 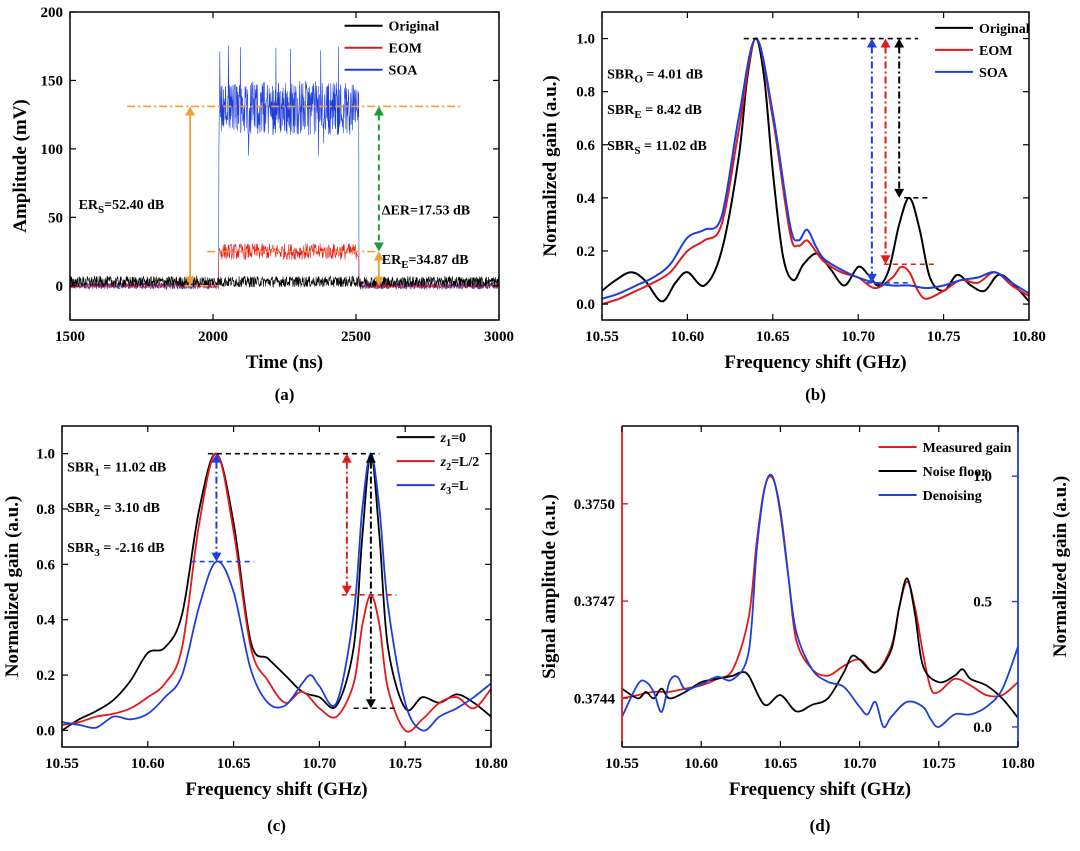 I want to click on legend-label-a: Original, so click(x=414, y=27).